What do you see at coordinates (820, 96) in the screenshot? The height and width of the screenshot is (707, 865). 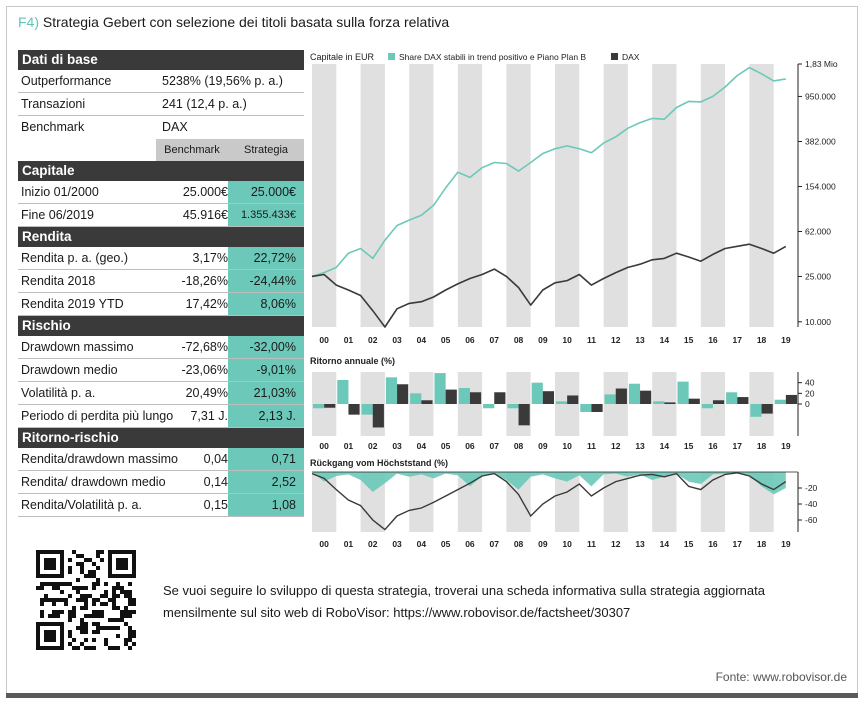 I see `y-tick-label: 950.000` at bounding box center [820, 96].